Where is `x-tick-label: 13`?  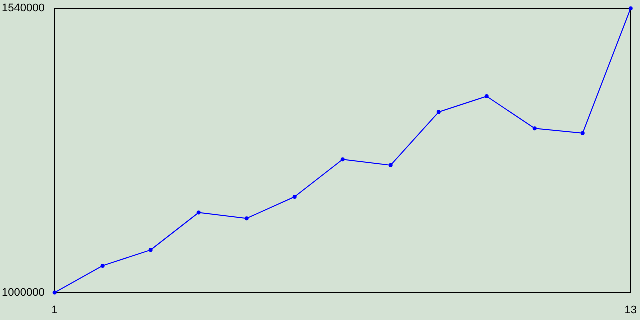
x-tick-label: 13 is located at coordinates (631, 310).